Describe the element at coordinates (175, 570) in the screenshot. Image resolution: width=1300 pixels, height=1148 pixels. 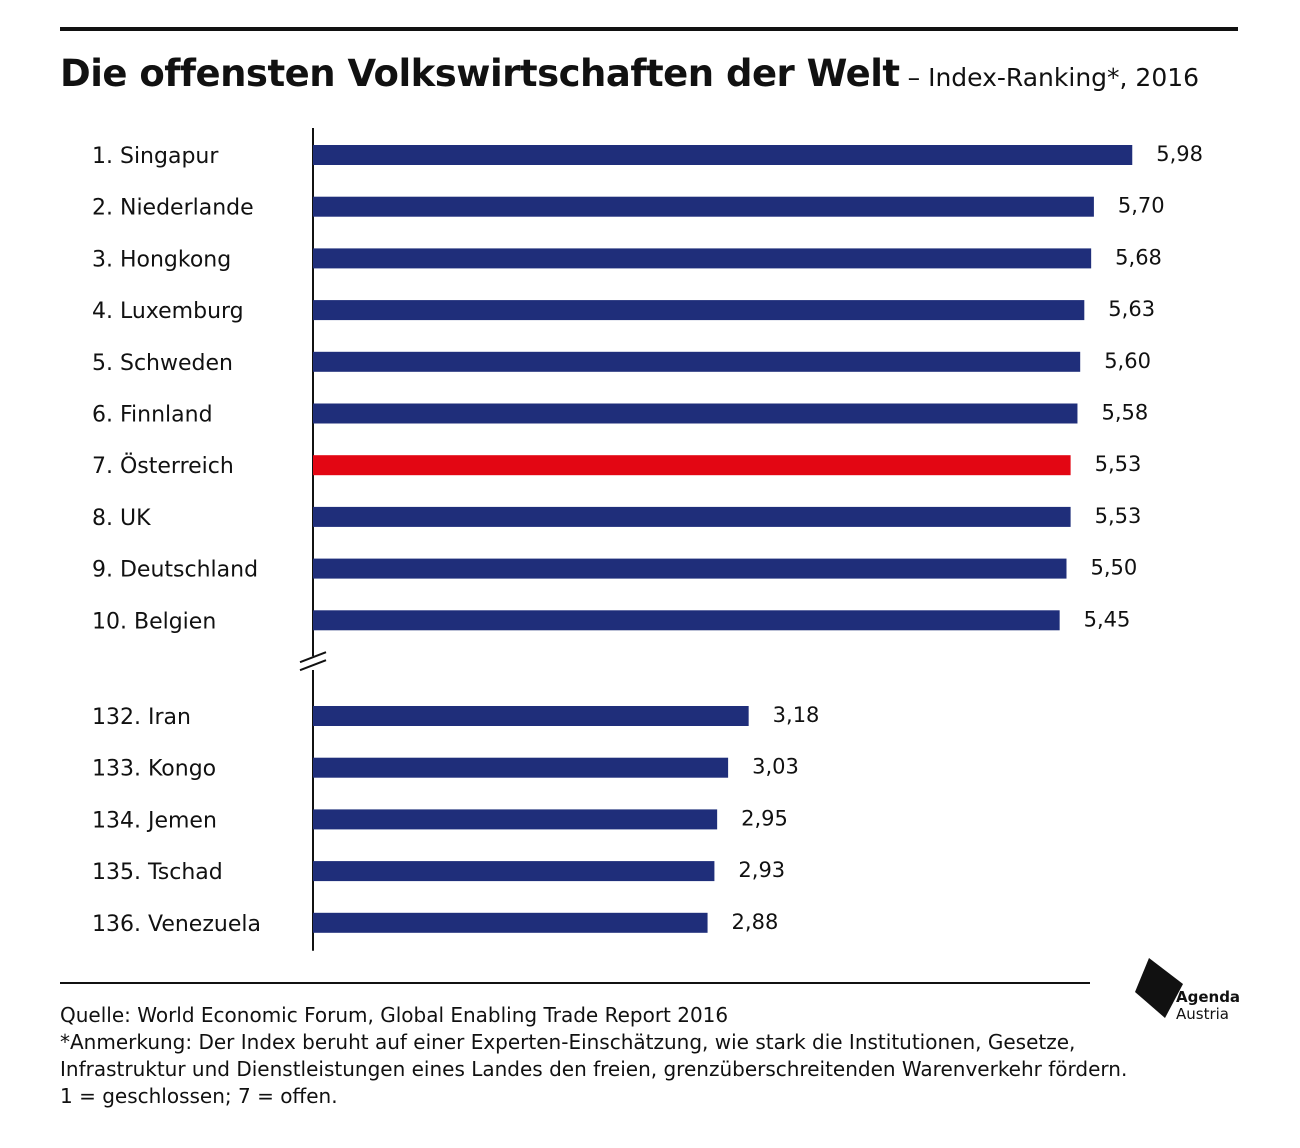
I see `category-label: 9. Deutschland` at that location.